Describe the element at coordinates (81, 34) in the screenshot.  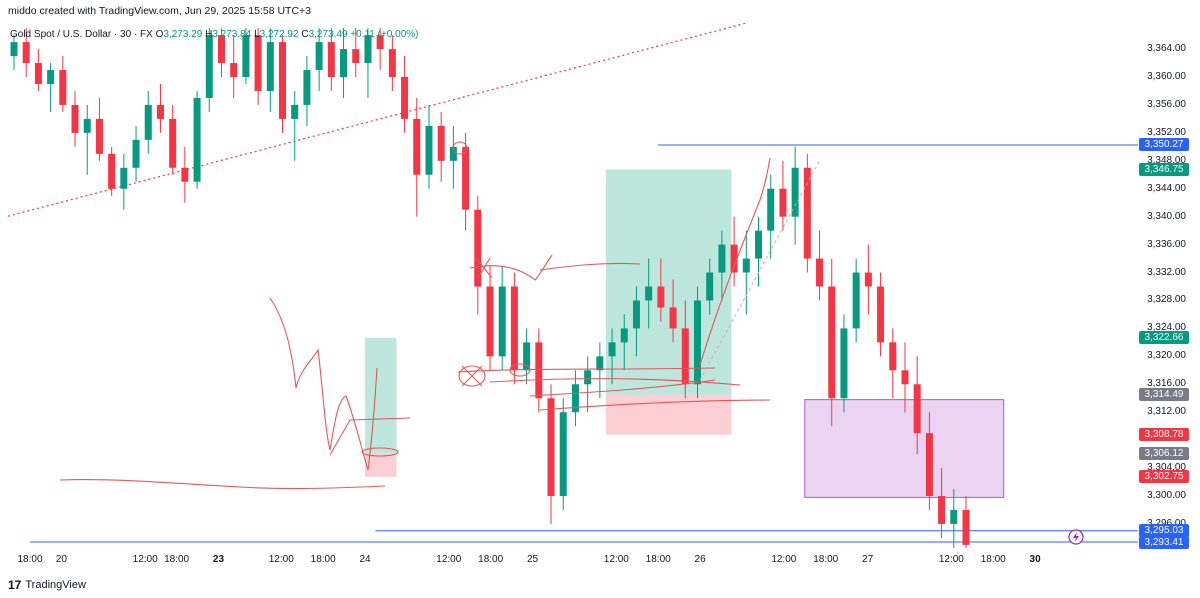
I see `symbol-name: Gold Spot / U.S. Dollar · 30 · FX` at that location.